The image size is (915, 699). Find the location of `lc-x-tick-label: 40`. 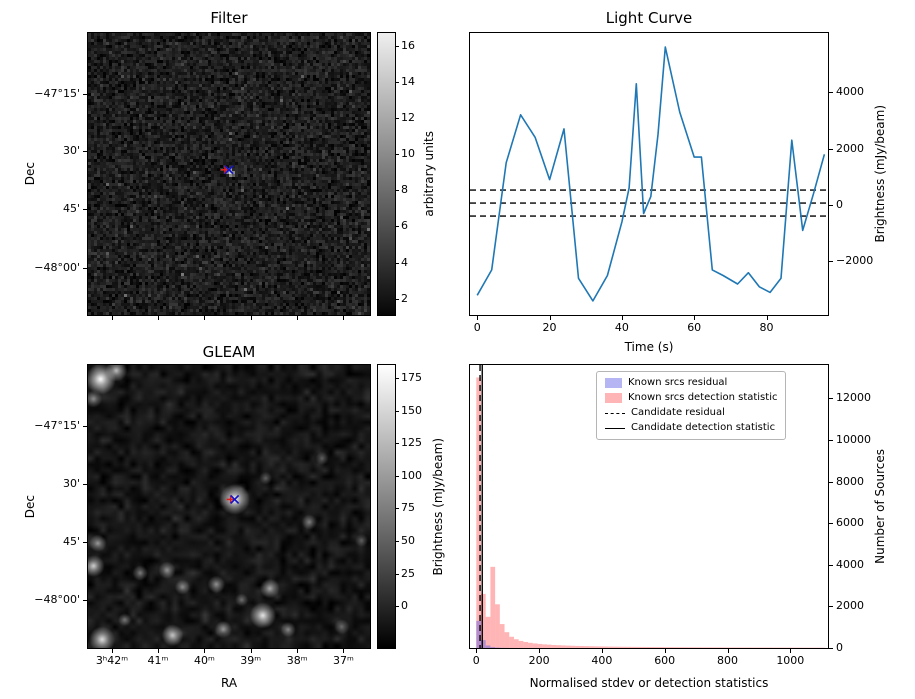

lc-x-tick-label: 40 is located at coordinates (621, 327).